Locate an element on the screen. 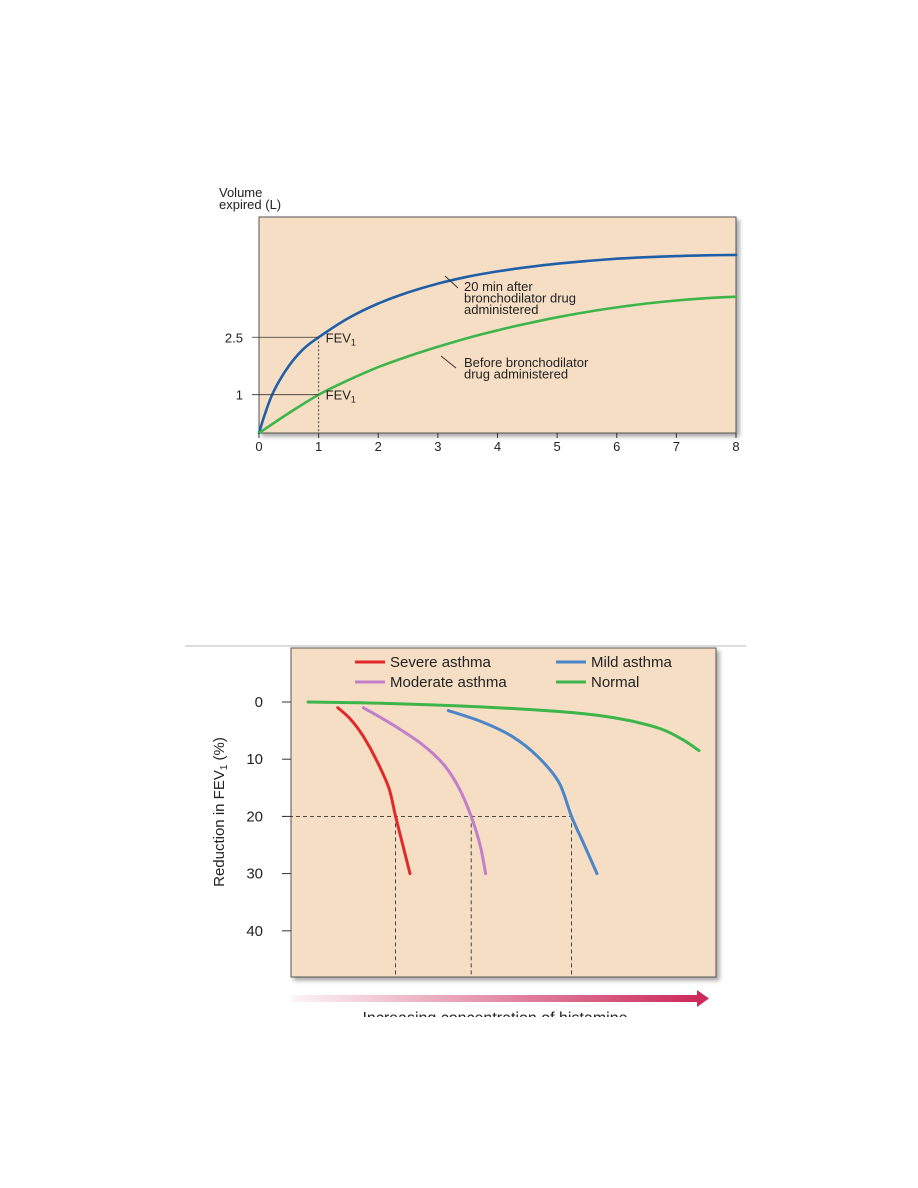  y-tick-label: 40 is located at coordinates (254, 931).